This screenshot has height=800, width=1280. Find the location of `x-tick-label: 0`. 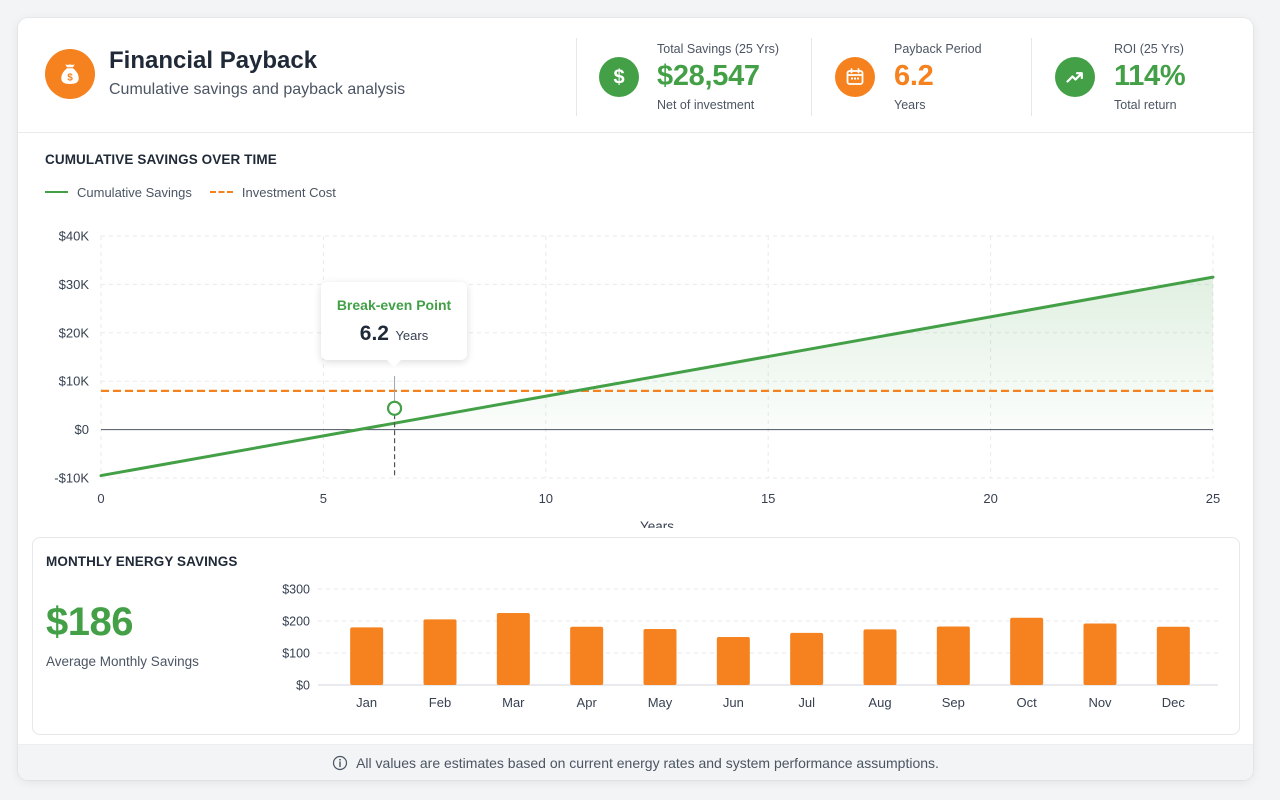

x-tick-label: 0 is located at coordinates (100, 498).